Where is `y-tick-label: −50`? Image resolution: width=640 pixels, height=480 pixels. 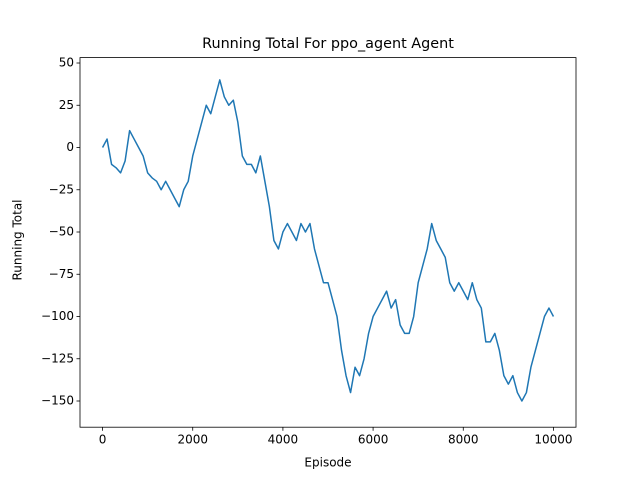 y-tick-label: −50 is located at coordinates (61, 232).